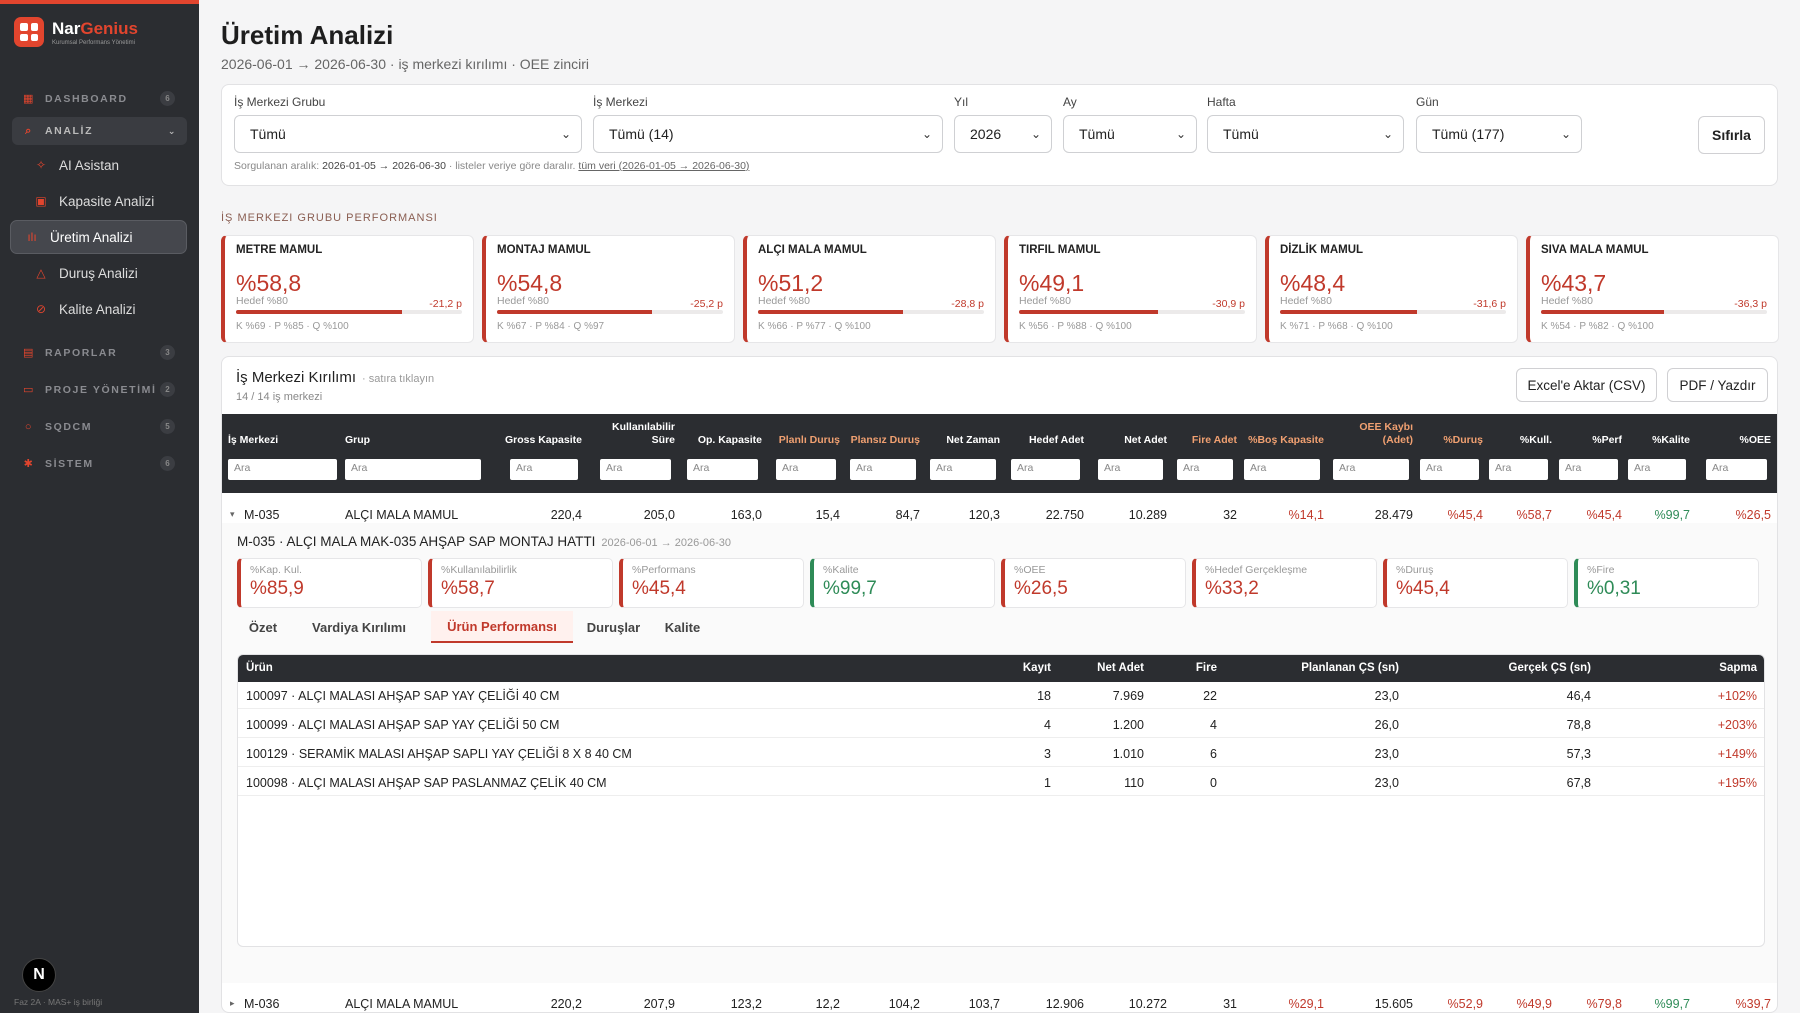 The width and height of the screenshot is (1800, 1013). What do you see at coordinates (98, 237) in the screenshot?
I see `sidebar-item-uretim: ılı Üretim Analizi` at bounding box center [98, 237].